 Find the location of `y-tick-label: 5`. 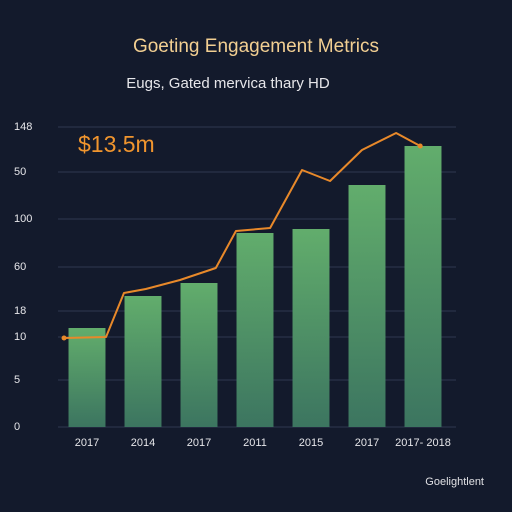

y-tick-label: 5 is located at coordinates (17, 380).